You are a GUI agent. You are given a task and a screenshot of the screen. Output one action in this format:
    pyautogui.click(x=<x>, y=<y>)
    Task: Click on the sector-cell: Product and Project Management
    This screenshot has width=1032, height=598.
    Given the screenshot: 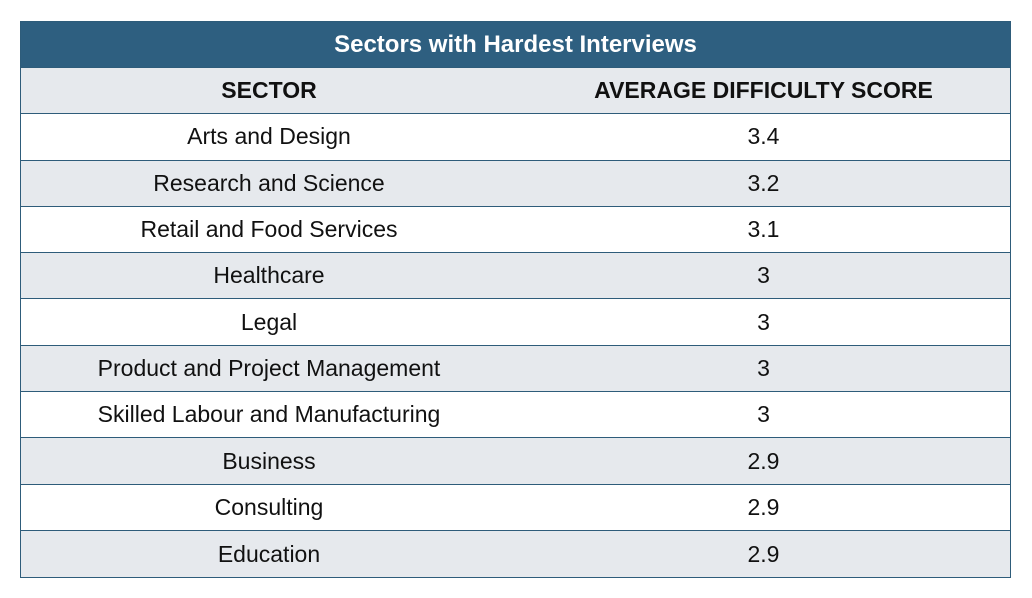 What is the action you would take?
    pyautogui.click(x=269, y=367)
    